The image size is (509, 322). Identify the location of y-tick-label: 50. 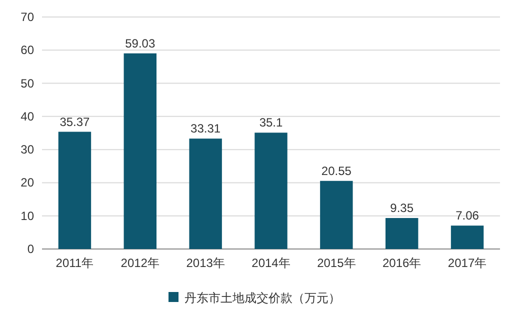
(27, 83).